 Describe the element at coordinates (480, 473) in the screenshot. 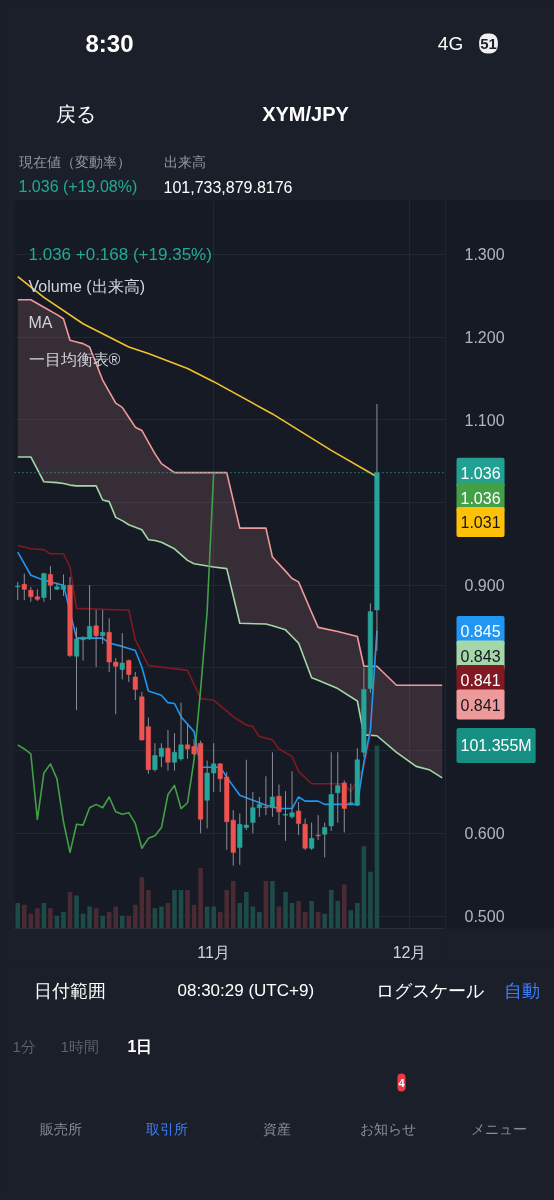

I see `ref-line-label: 1.036` at that location.